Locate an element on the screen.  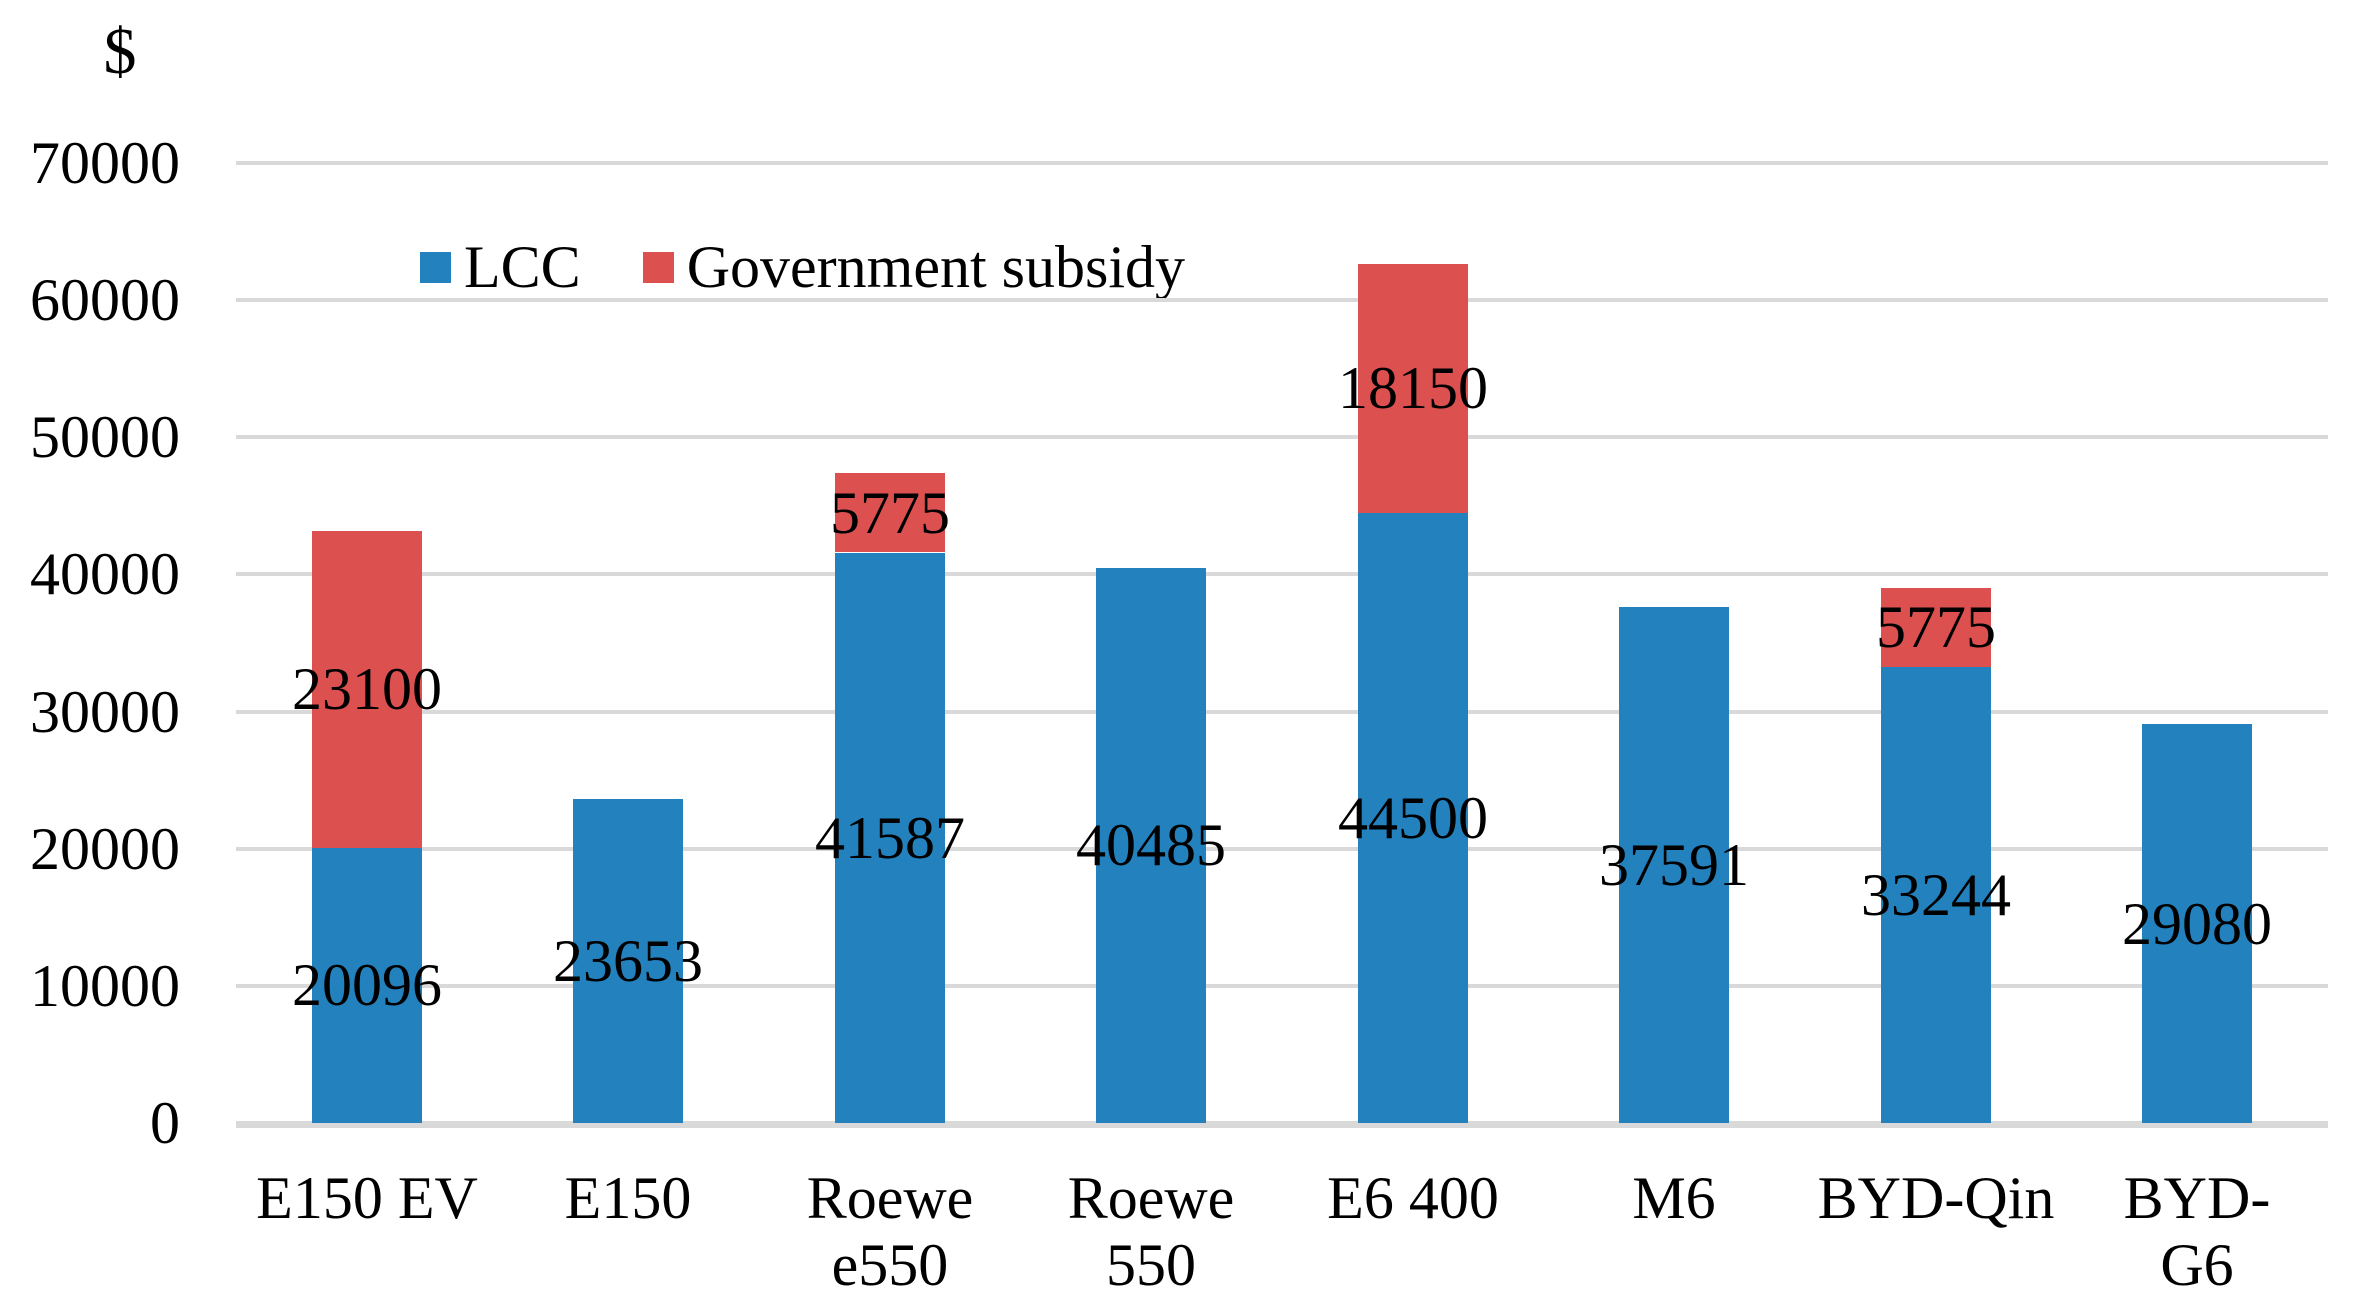
data-label-lcc-2: 23653 is located at coordinates (628, 961).